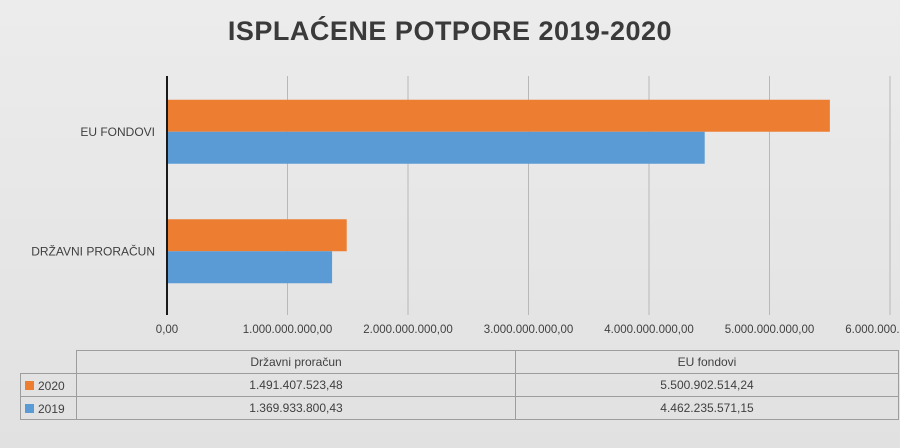 The width and height of the screenshot is (900, 448). What do you see at coordinates (93, 250) in the screenshot?
I see `category-label: DRŽAVNI PRORAČUN` at bounding box center [93, 250].